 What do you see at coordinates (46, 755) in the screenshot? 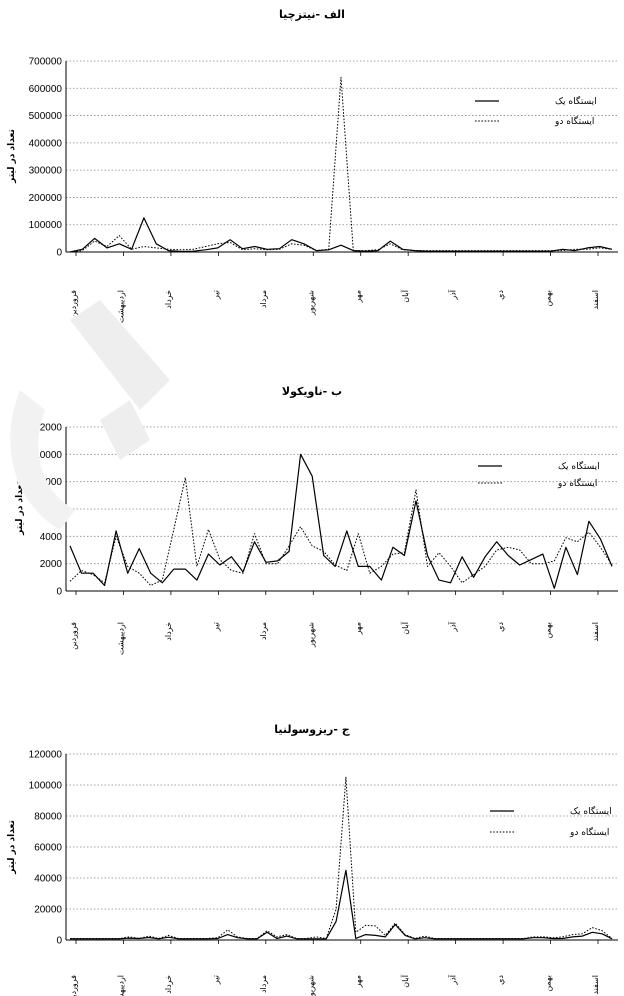
I see `y-tick-label: 120000` at bounding box center [46, 755].